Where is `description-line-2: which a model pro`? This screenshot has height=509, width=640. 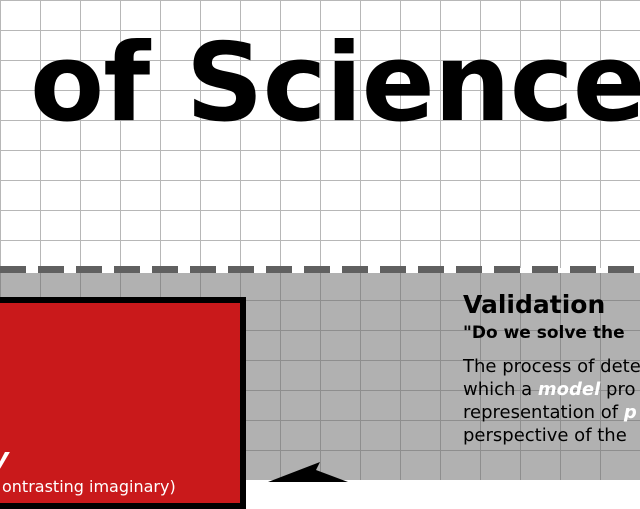 description-line-2: which a model pro is located at coordinates (549, 389).